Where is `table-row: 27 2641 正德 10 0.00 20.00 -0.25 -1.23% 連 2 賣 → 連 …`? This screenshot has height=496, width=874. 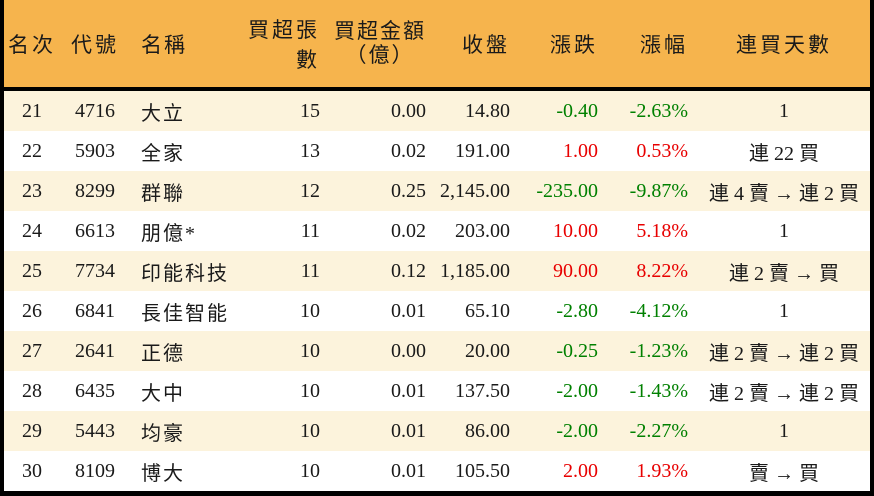
table-row: 27 2641 正德 10 0.00 20.00 -0.25 -1.23% 連 2 賣 → 連 … is located at coordinates (437, 351).